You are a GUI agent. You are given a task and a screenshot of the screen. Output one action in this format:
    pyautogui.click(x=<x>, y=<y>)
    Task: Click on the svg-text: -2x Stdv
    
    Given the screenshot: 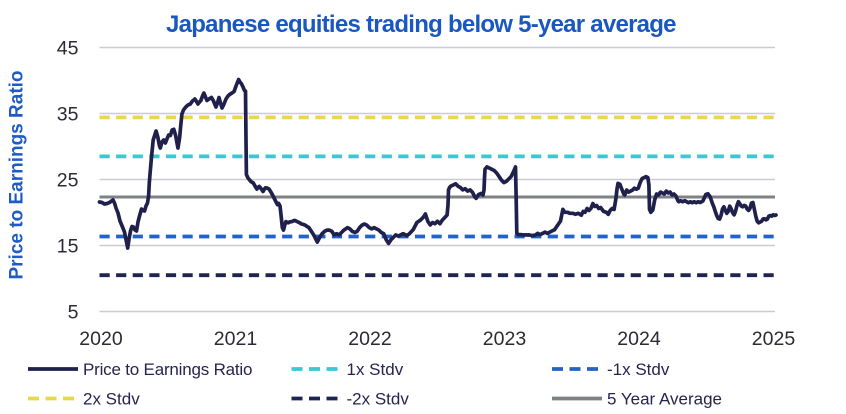 What is the action you would take?
    pyautogui.click(x=378, y=399)
    